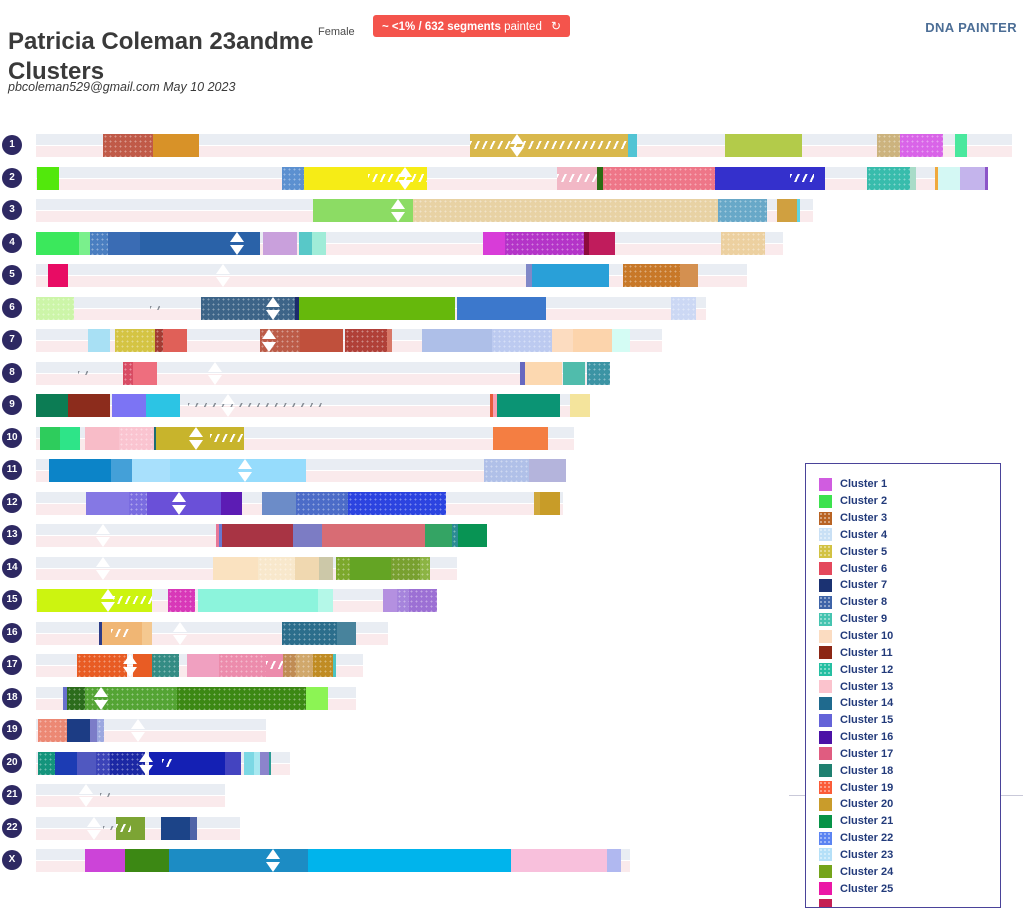 The height and width of the screenshot is (908, 1023). What do you see at coordinates (903, 703) in the screenshot?
I see `legend-item: Cluster 14` at bounding box center [903, 703].